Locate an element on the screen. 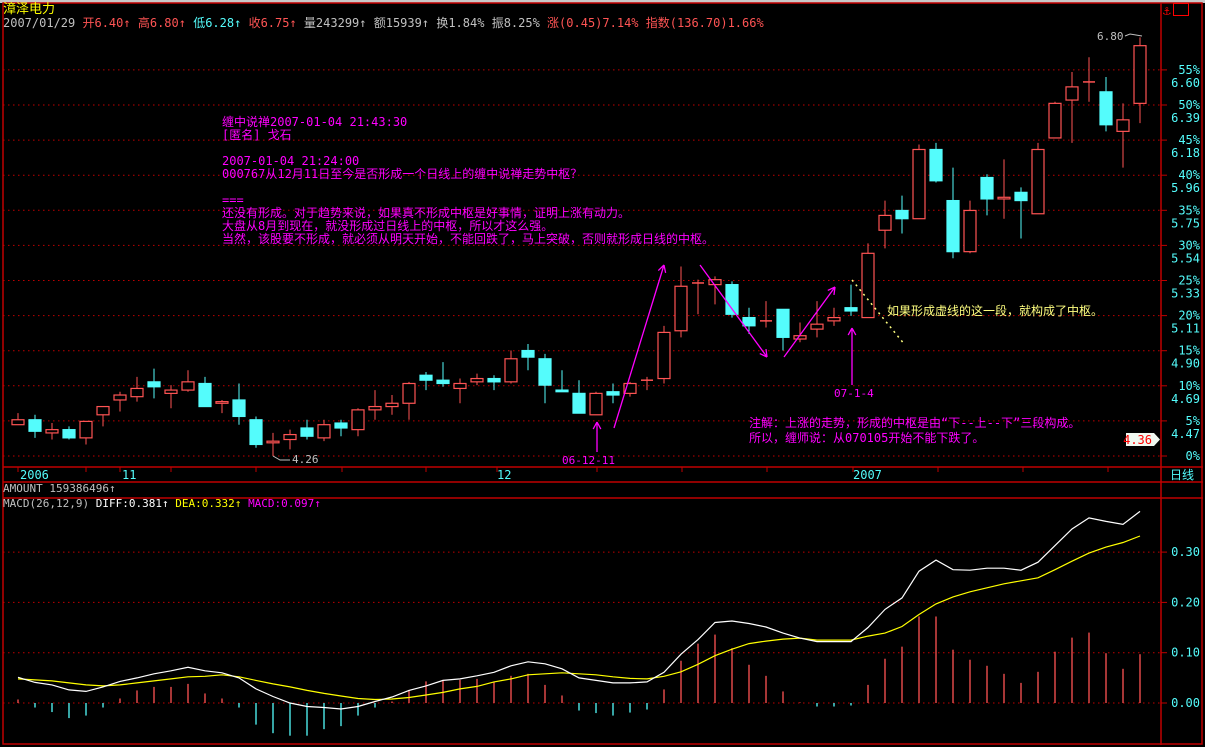 The image size is (1205, 747). forum-line: [匿名] 戈石 is located at coordinates (257, 135).